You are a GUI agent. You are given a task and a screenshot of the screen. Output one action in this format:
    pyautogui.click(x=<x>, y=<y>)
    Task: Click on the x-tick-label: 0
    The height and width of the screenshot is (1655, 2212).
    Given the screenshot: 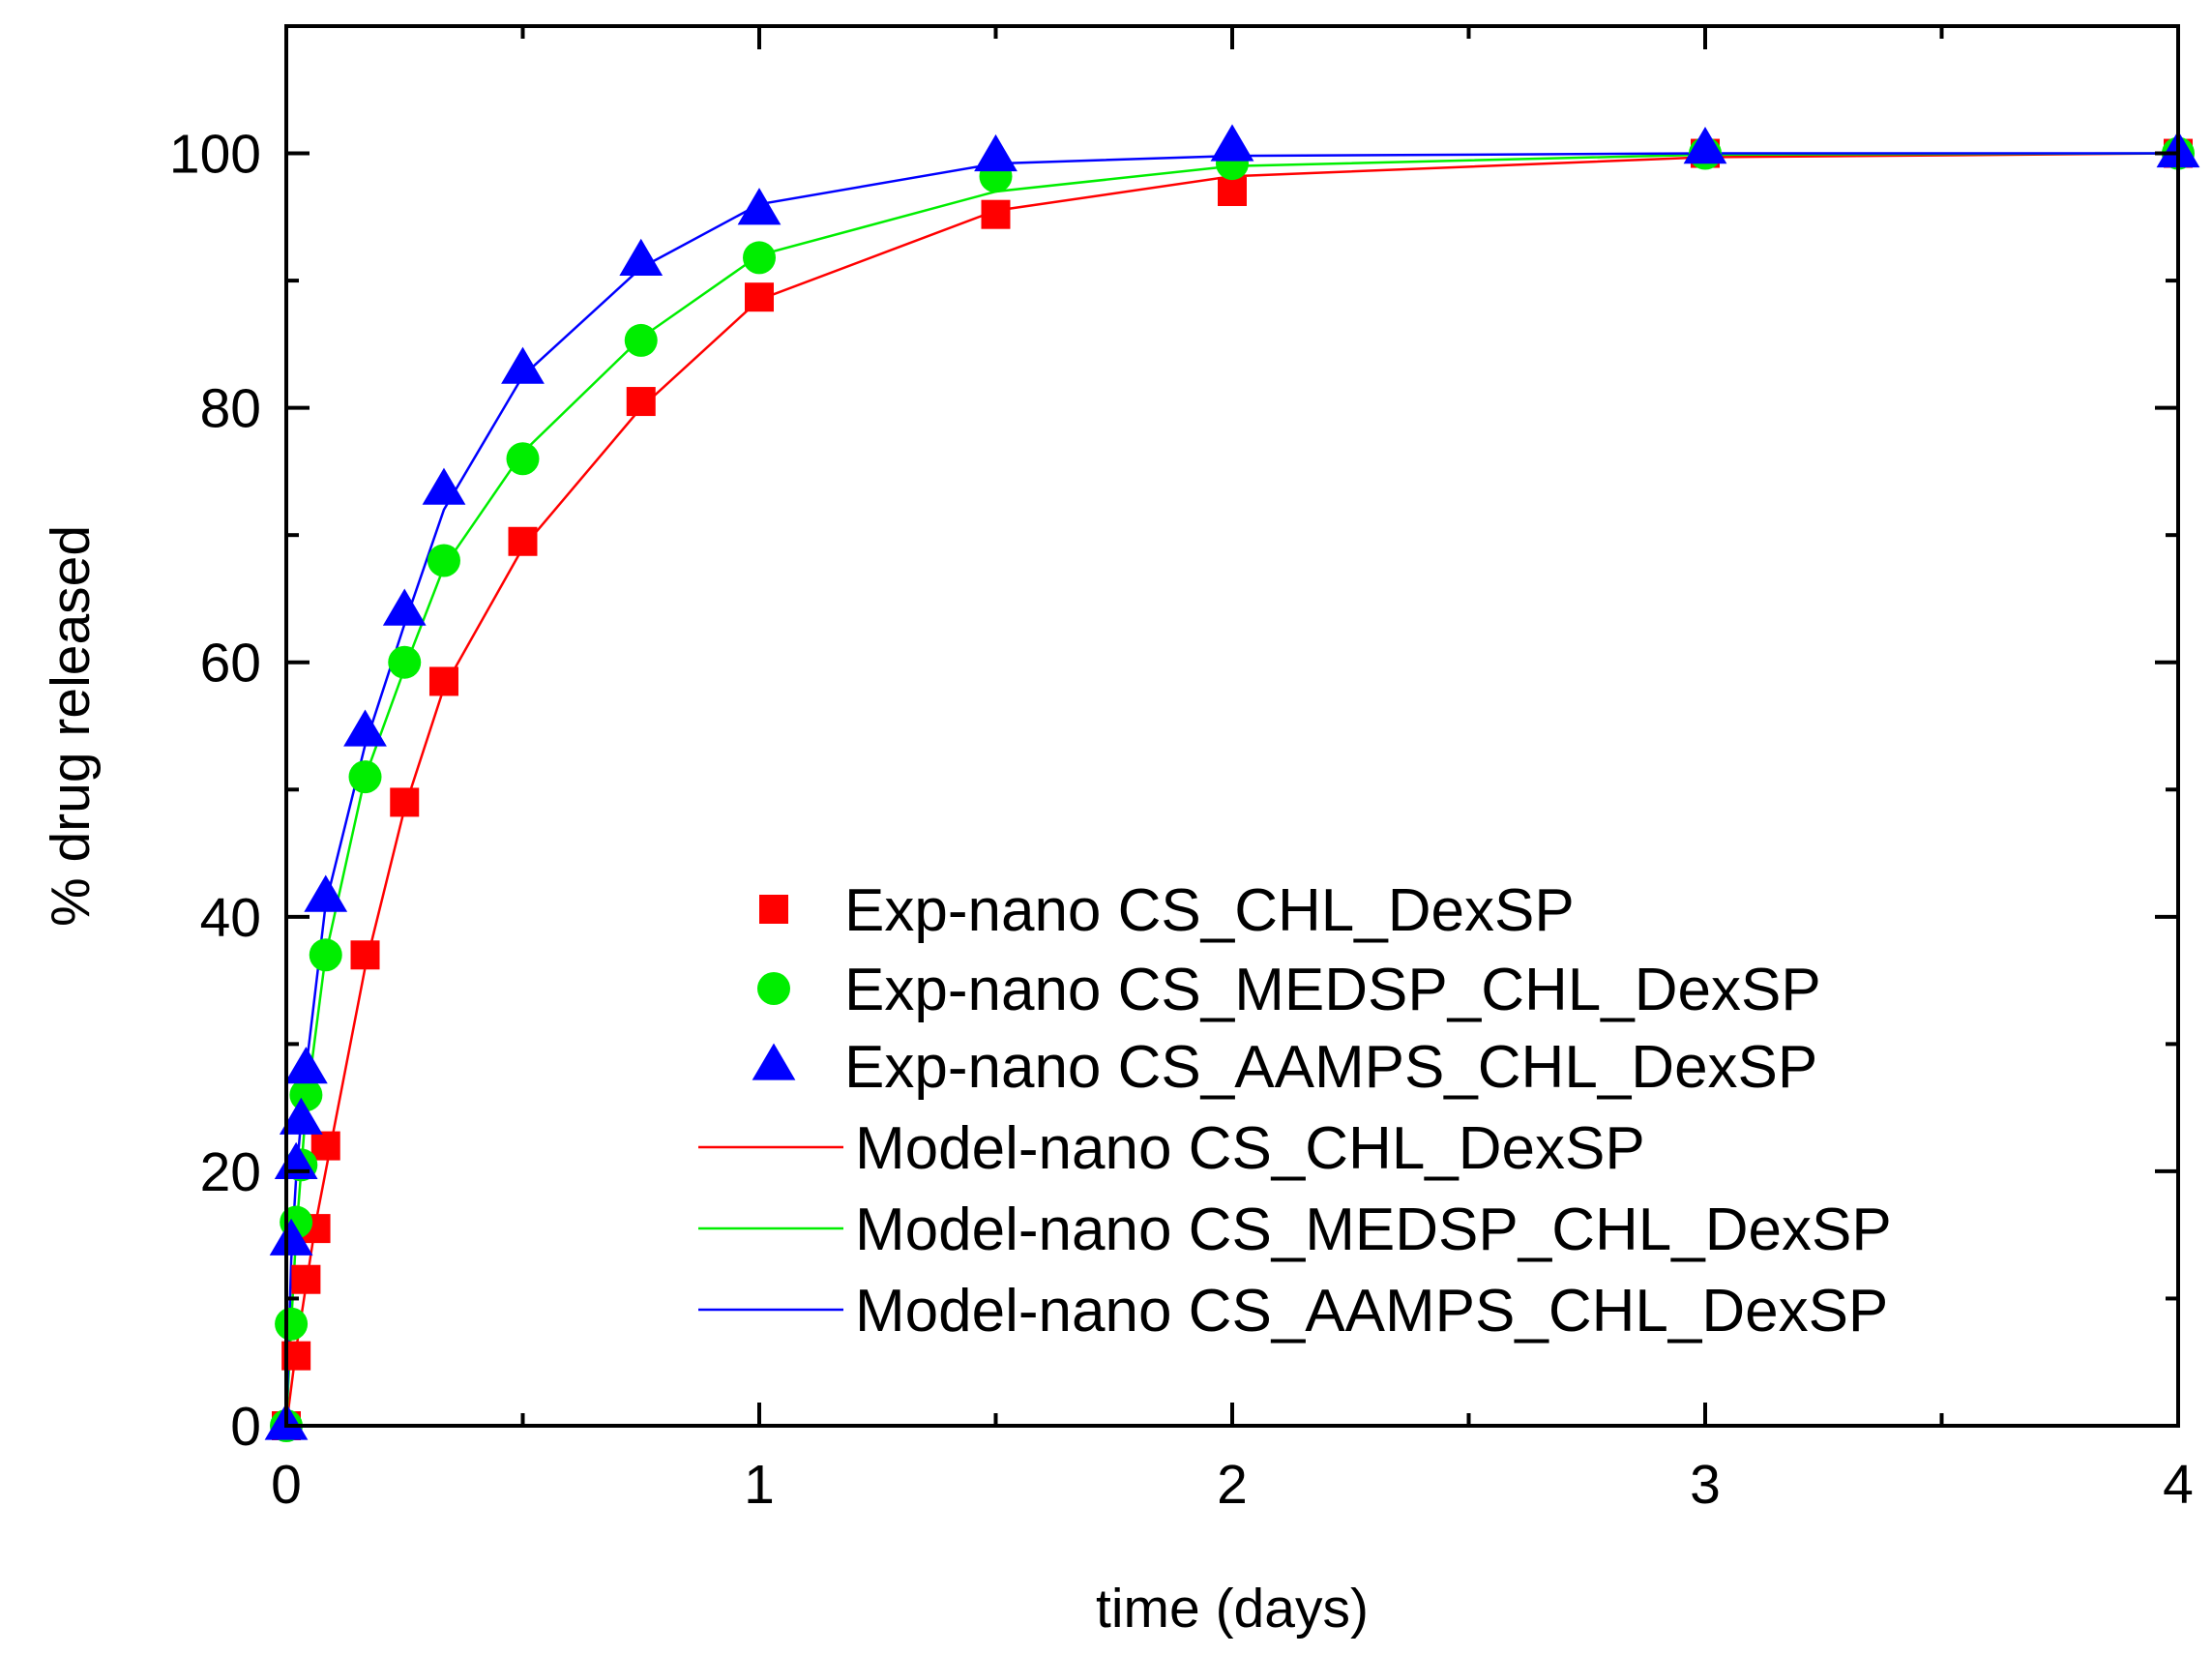 What is the action you would take?
    pyautogui.click(x=286, y=1485)
    